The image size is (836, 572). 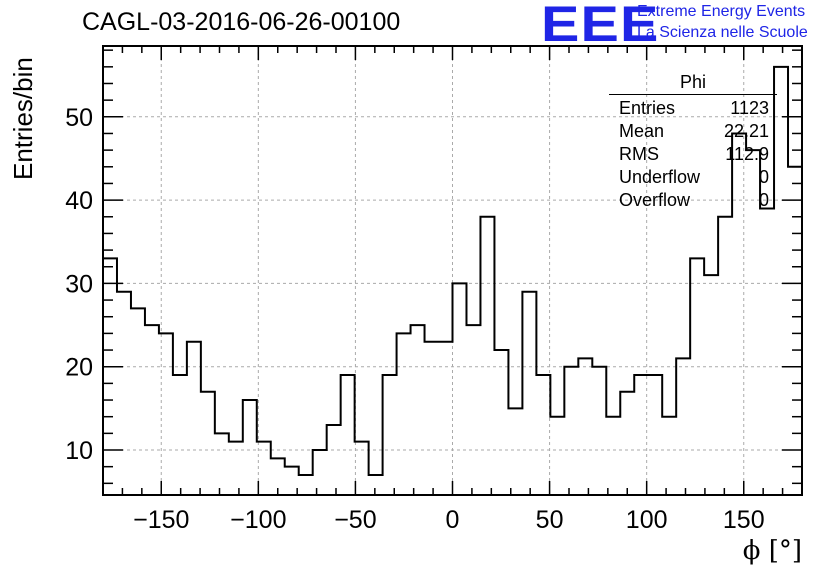 I want to click on y-tick-label: 40, so click(x=79, y=201).